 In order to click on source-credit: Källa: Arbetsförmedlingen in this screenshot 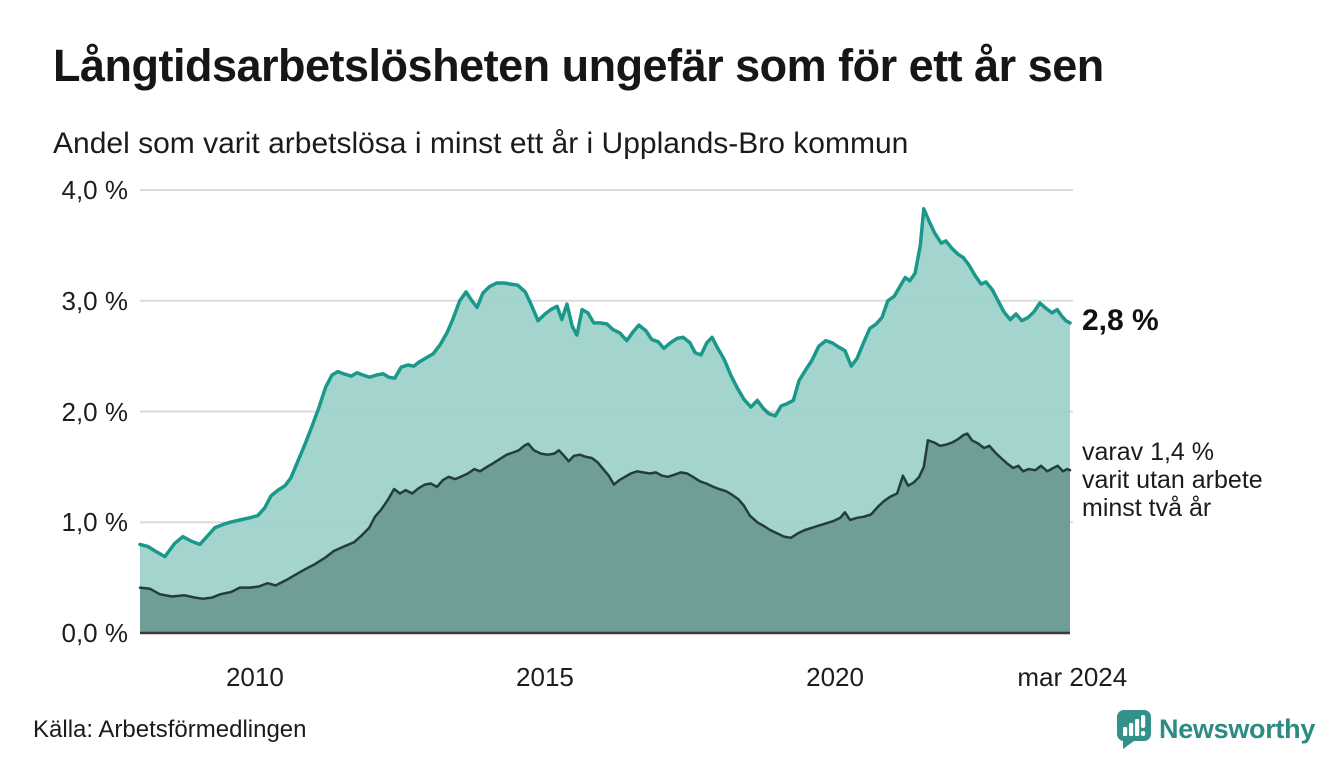, I will do `click(170, 729)`.